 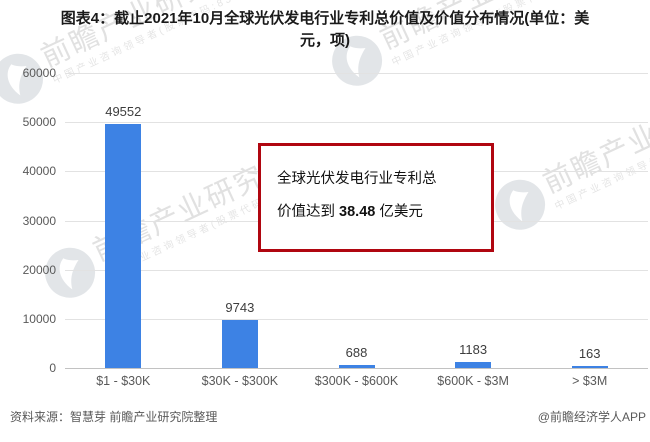 I want to click on bar-value-label: 163, so click(x=589, y=353).